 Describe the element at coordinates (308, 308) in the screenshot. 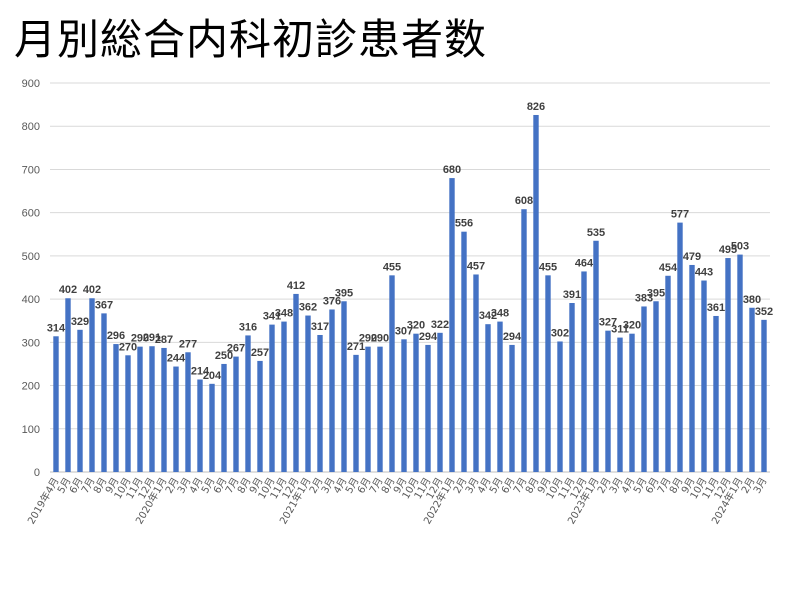

I see `data-label: 362` at that location.